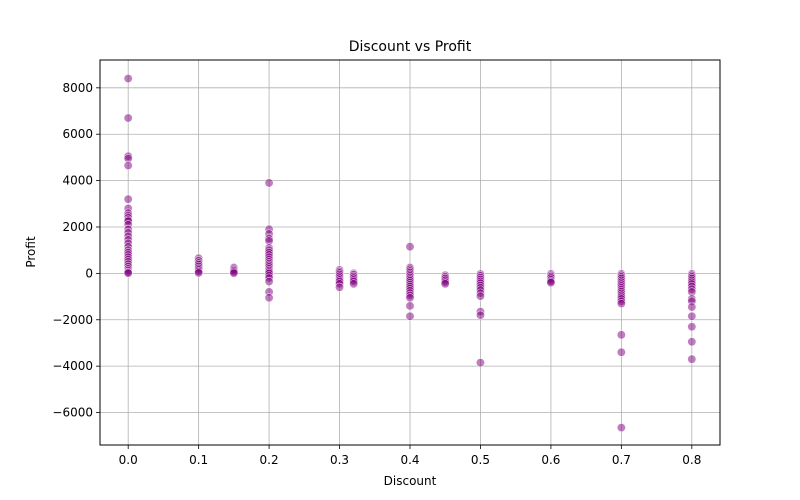  What do you see at coordinates (339, 460) in the screenshot?
I see `x-tick-label: 0.3` at bounding box center [339, 460].